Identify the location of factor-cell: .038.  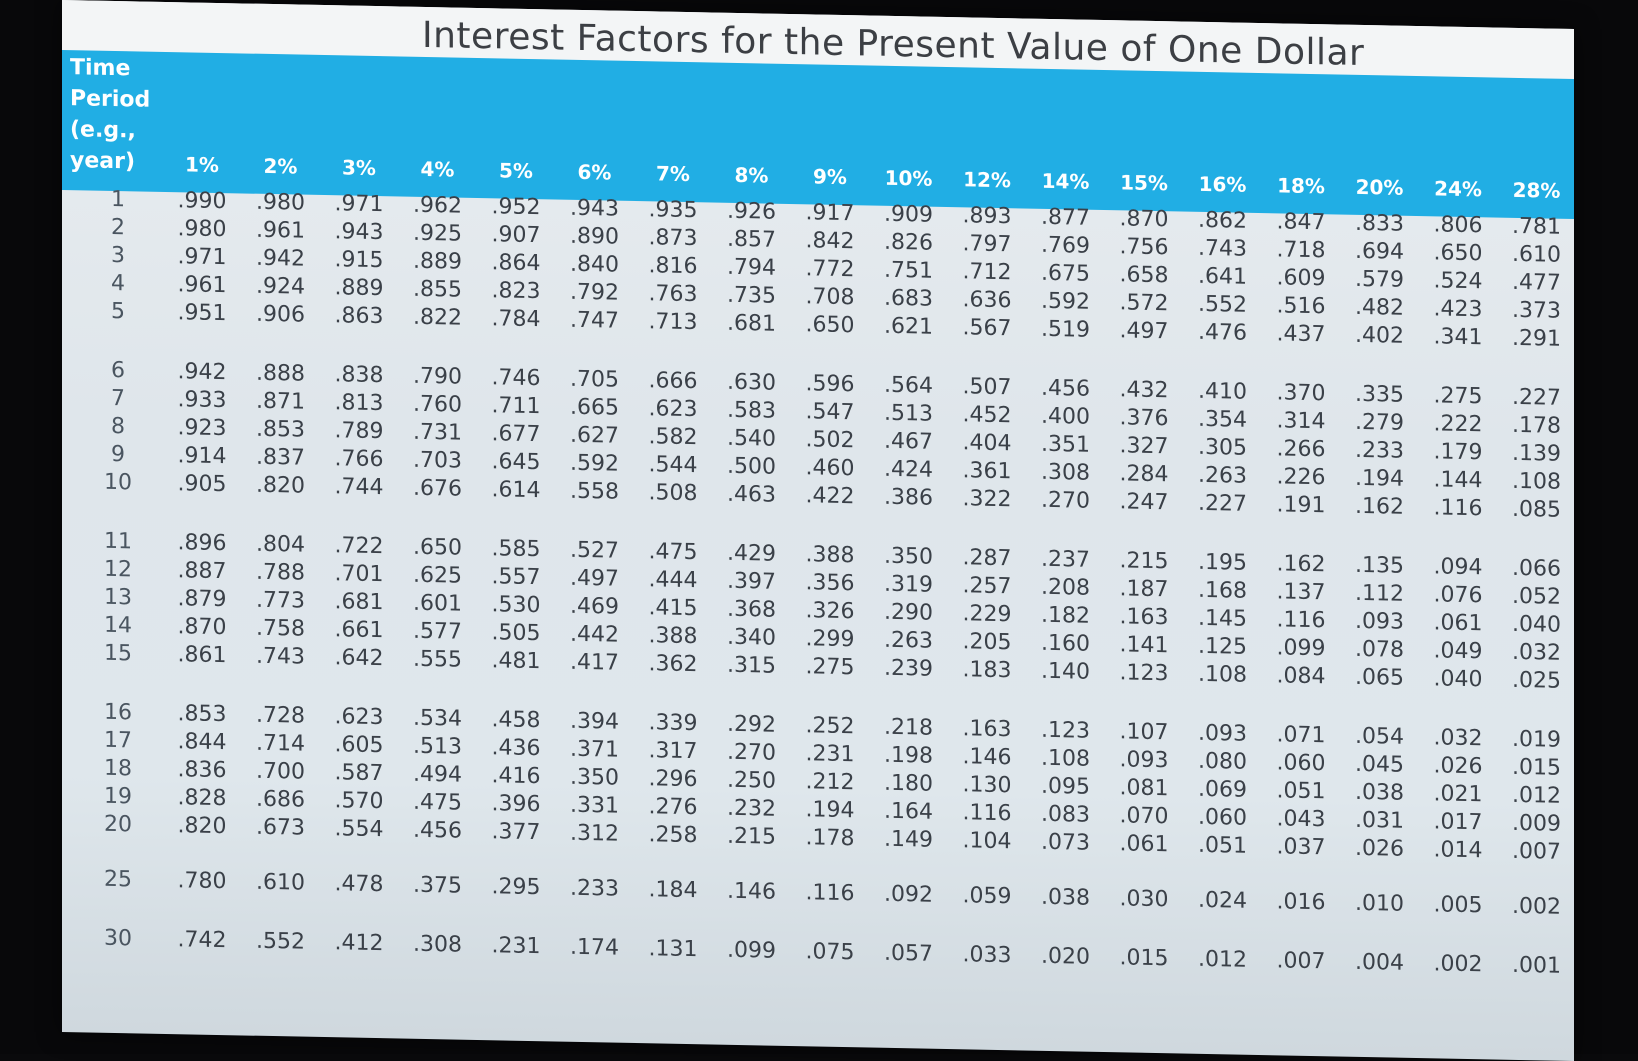
(1379, 792).